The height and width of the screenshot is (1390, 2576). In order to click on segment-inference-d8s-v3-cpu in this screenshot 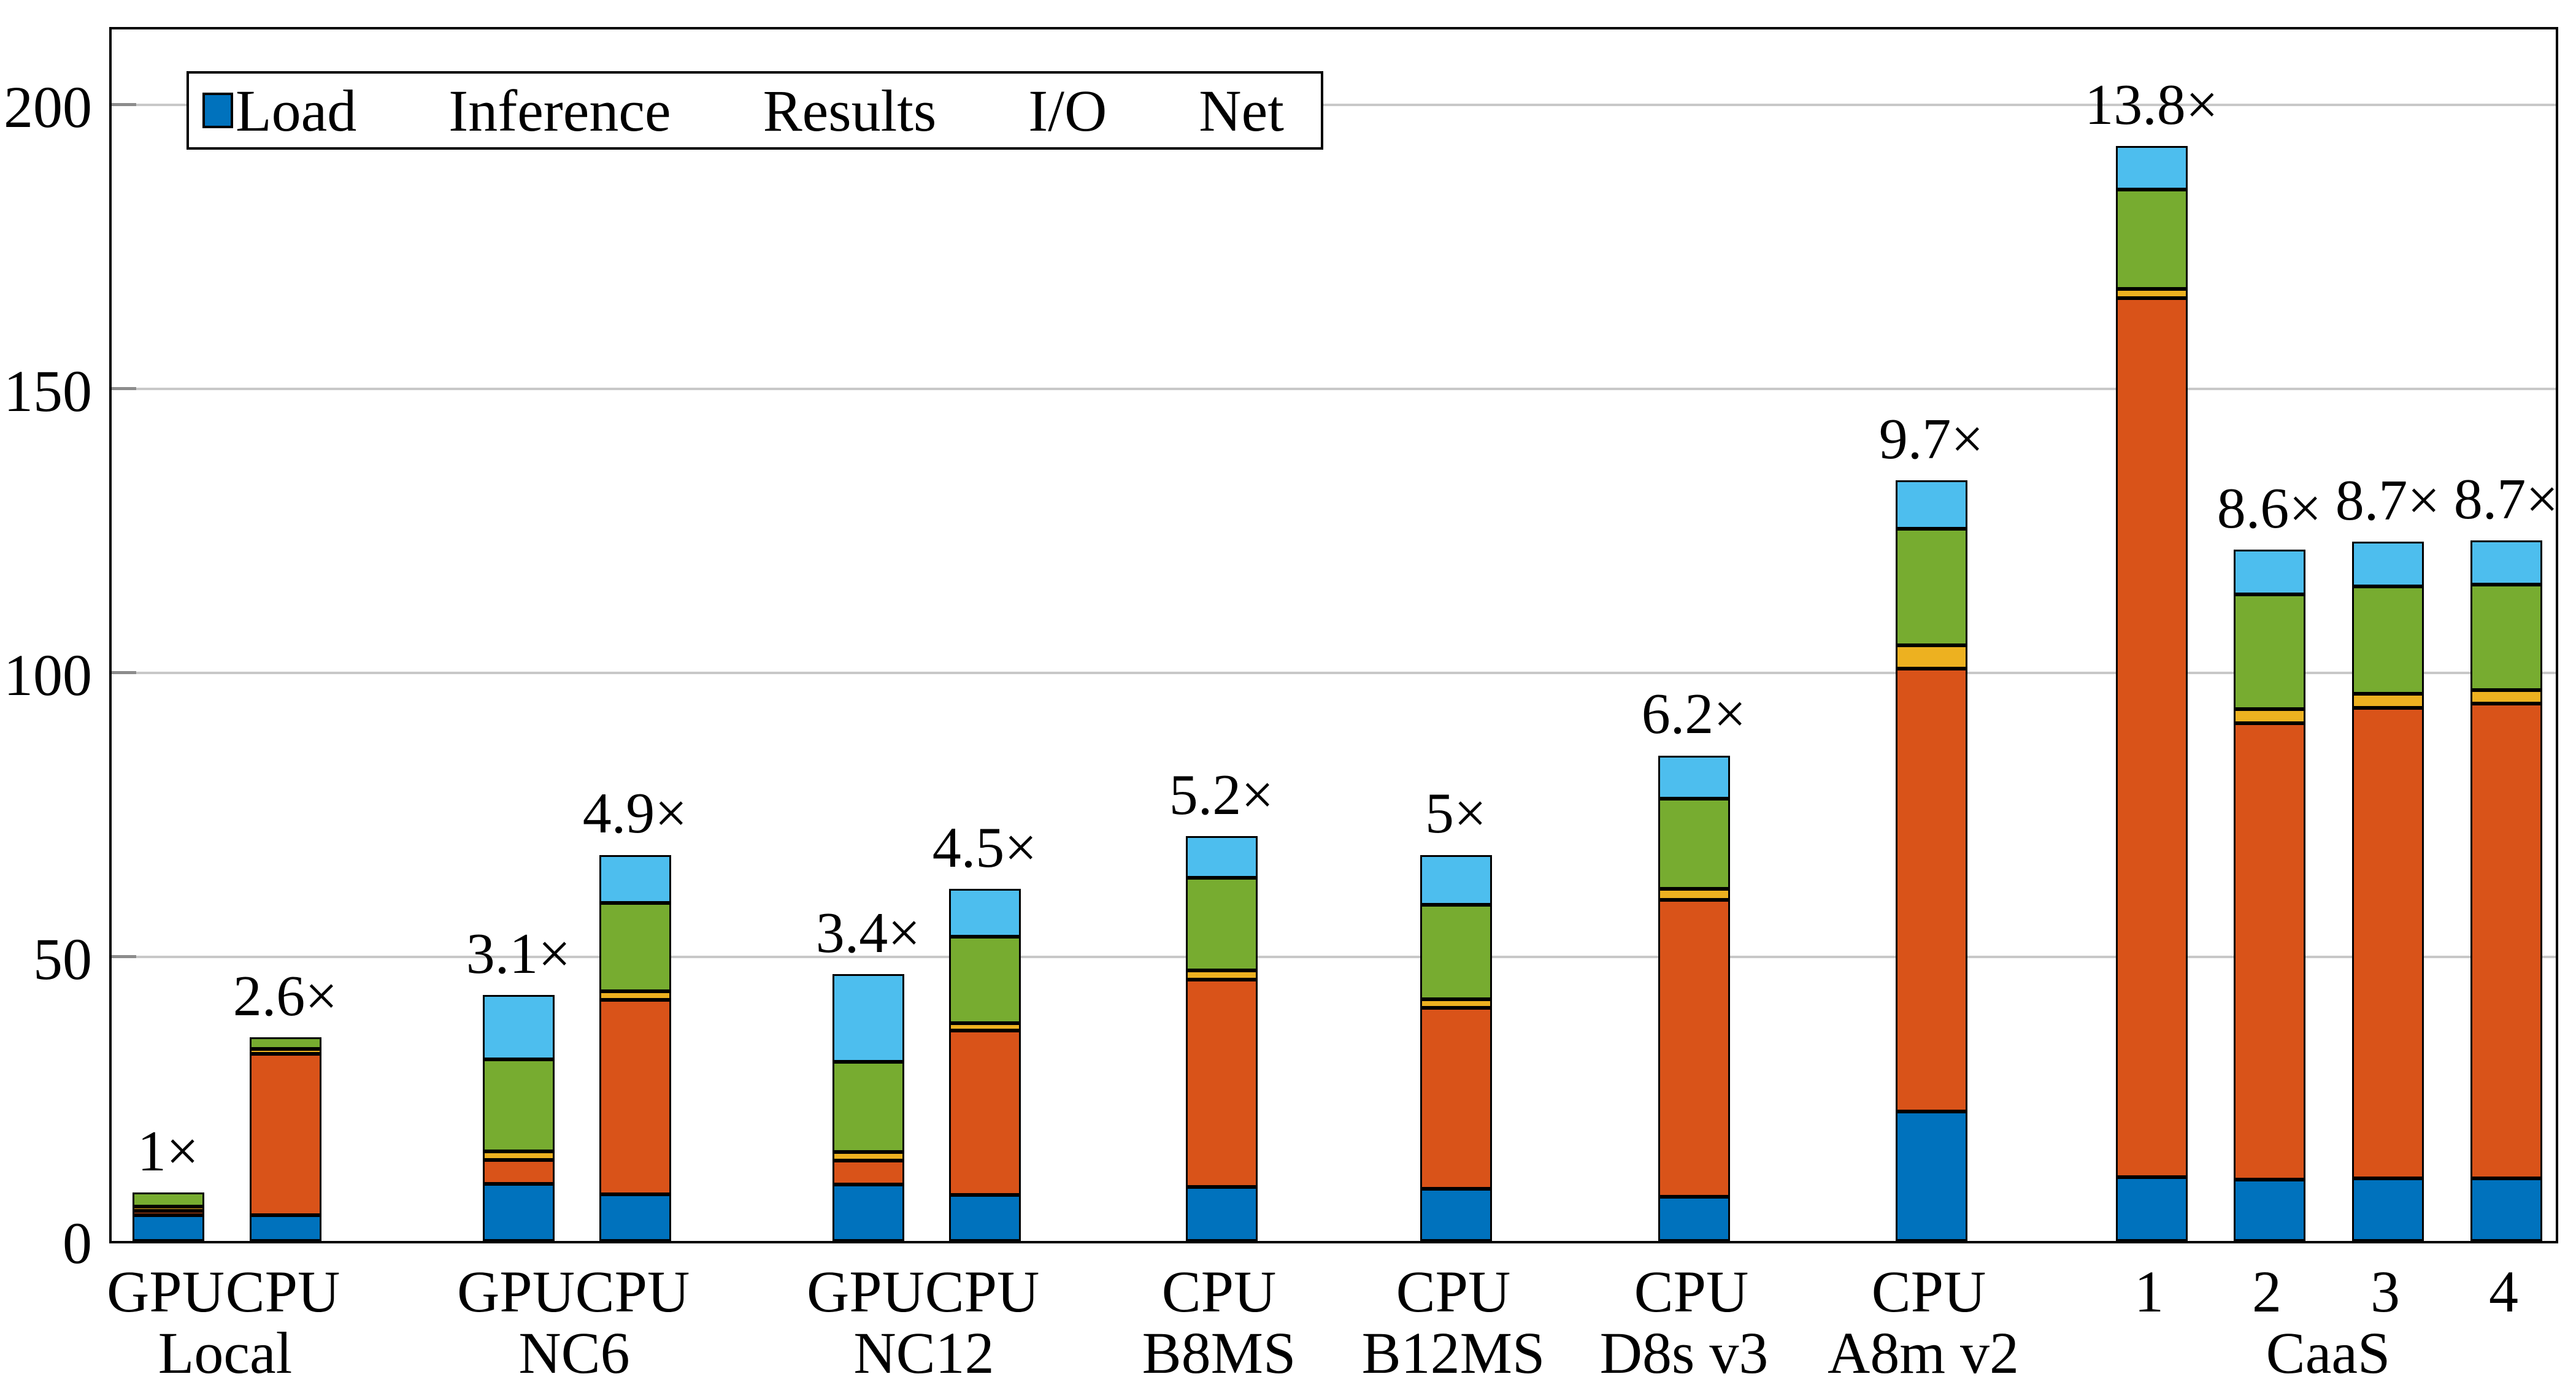, I will do `click(1694, 1048)`.